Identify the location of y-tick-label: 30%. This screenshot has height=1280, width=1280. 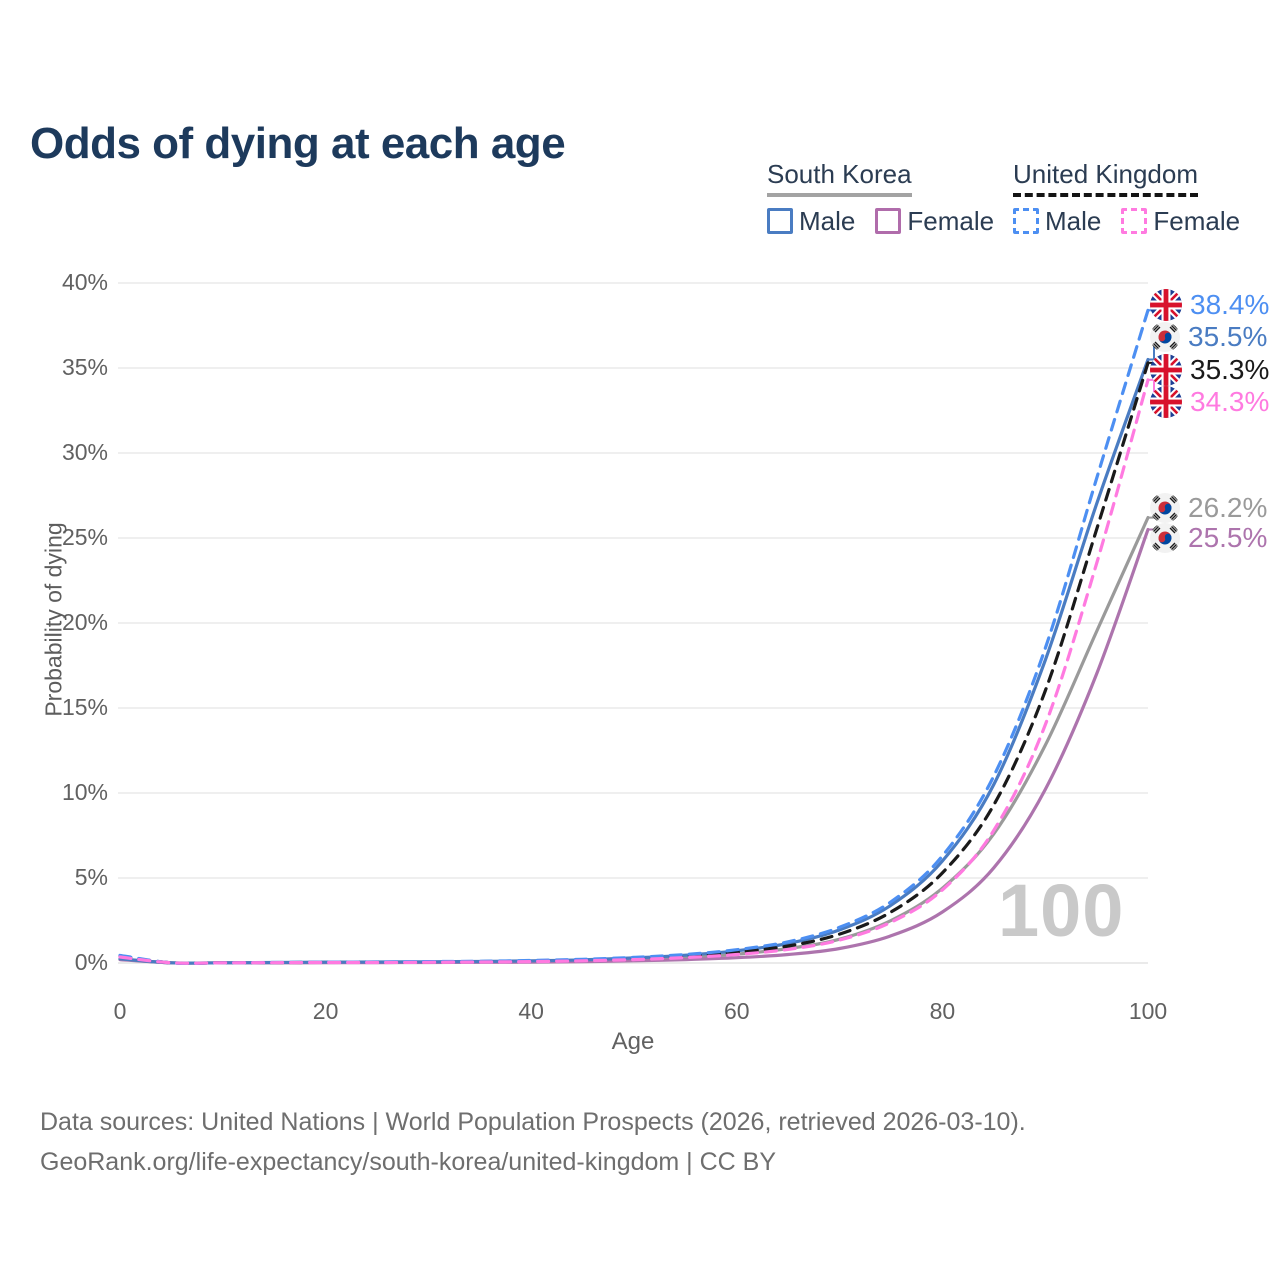
(84, 452).